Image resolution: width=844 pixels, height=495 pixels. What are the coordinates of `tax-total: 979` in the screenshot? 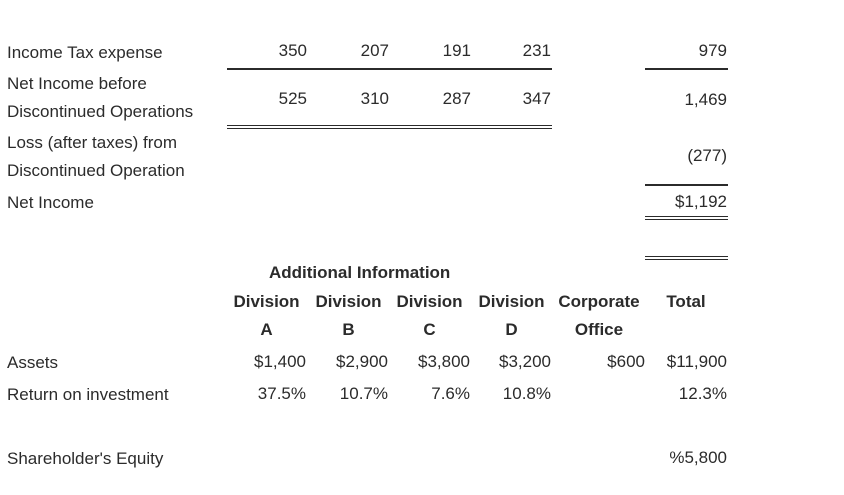 It's located at (712, 50).